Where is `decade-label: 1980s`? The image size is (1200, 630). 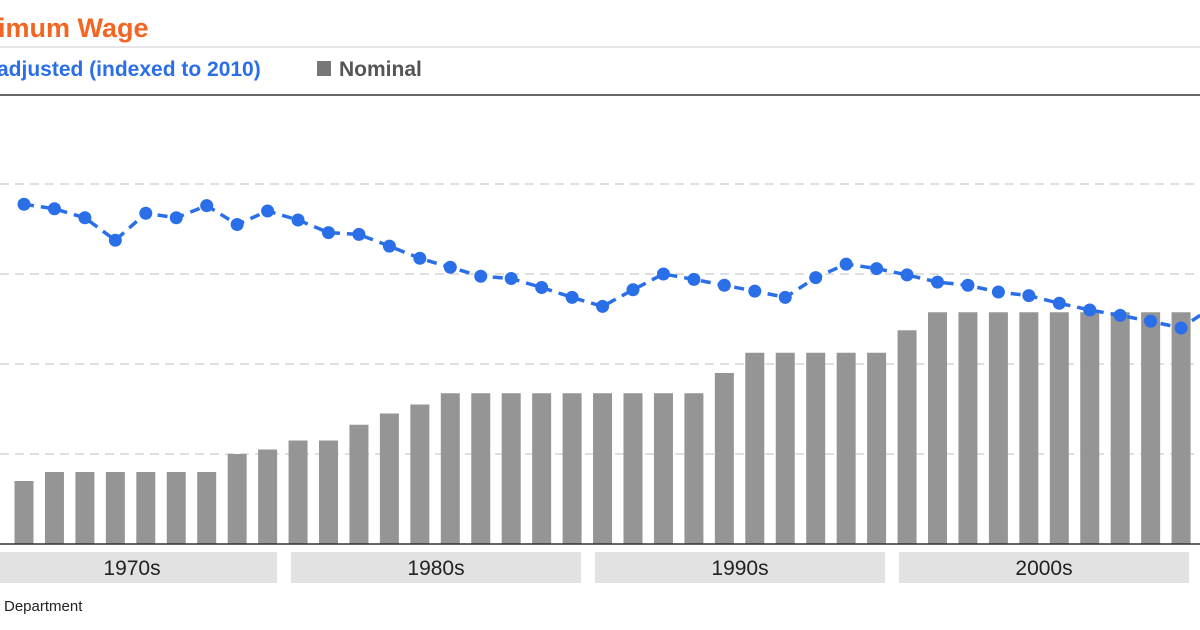 decade-label: 1980s is located at coordinates (435, 568).